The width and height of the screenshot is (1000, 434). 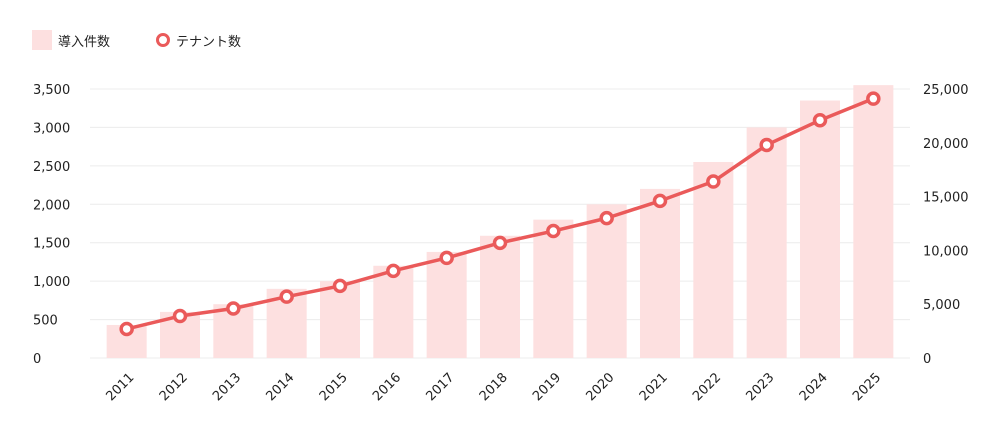 What do you see at coordinates (927, 359) in the screenshot?
I see `y-right-tick-label: 0` at bounding box center [927, 359].